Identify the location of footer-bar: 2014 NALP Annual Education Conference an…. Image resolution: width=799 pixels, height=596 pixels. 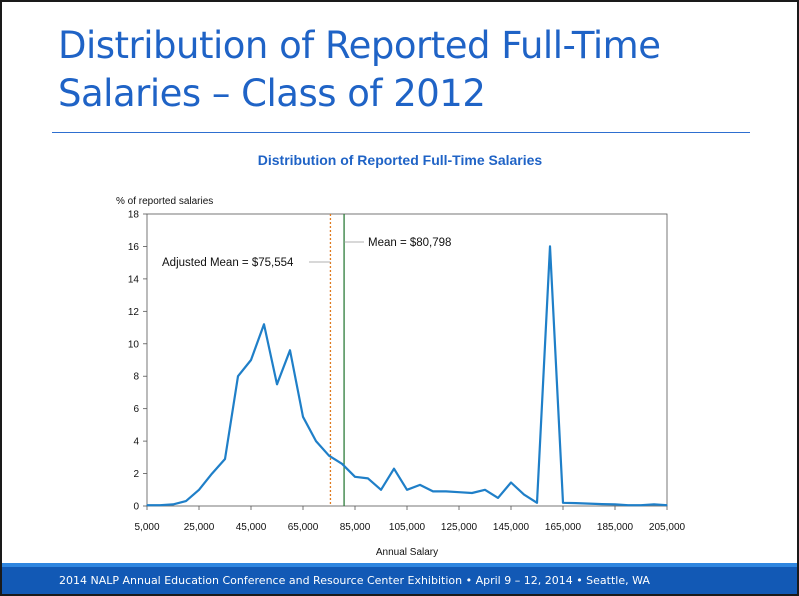
(399, 578).